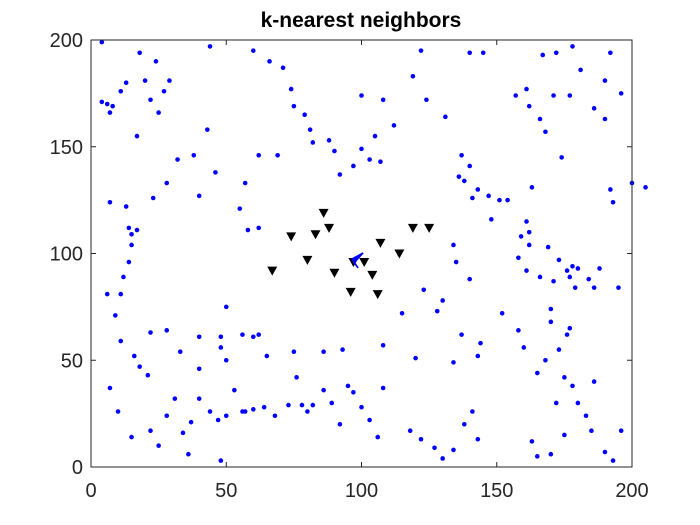 The height and width of the screenshot is (525, 700). What do you see at coordinates (90, 491) in the screenshot?
I see `x-tick-label: 0` at bounding box center [90, 491].